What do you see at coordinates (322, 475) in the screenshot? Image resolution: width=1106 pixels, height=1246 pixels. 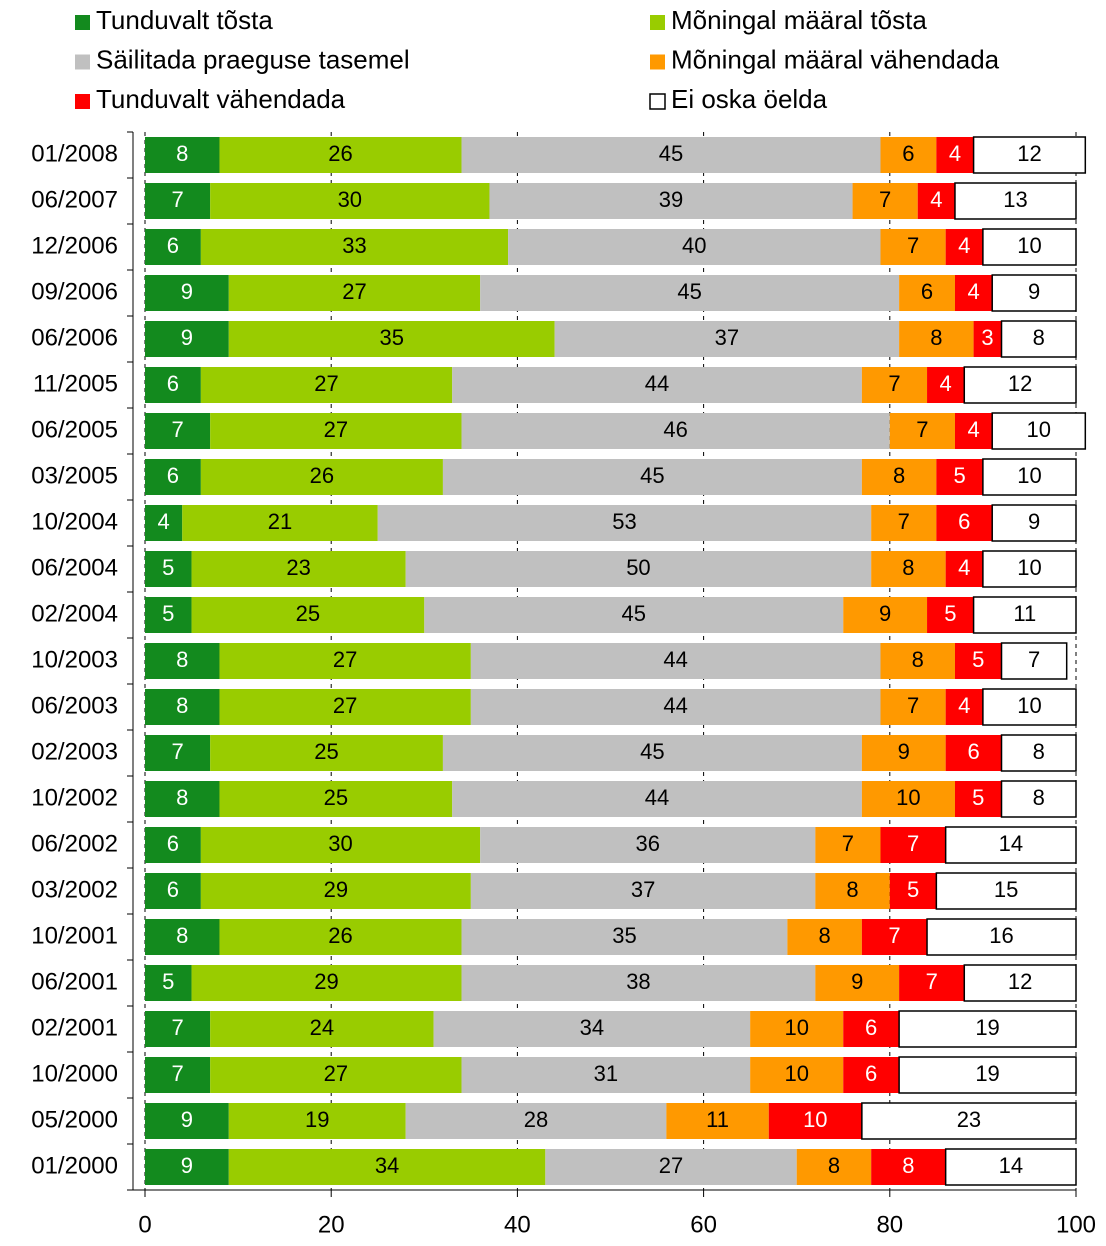 I see `value-label: 26` at bounding box center [322, 475].